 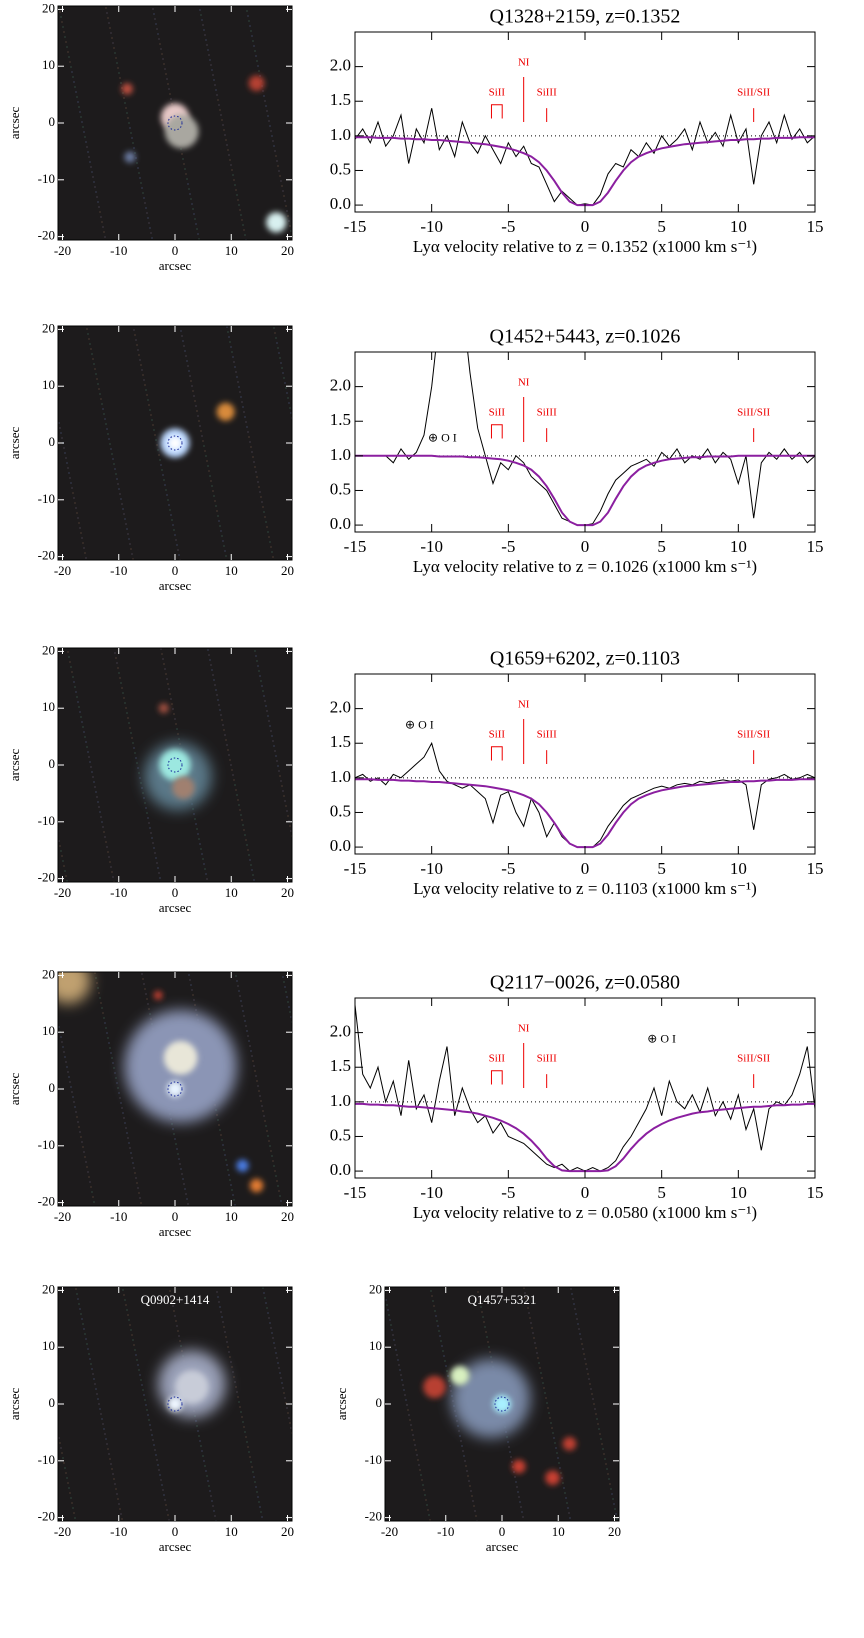 What do you see at coordinates (661, 868) in the screenshot?
I see `x-tick-label: 5` at bounding box center [661, 868].